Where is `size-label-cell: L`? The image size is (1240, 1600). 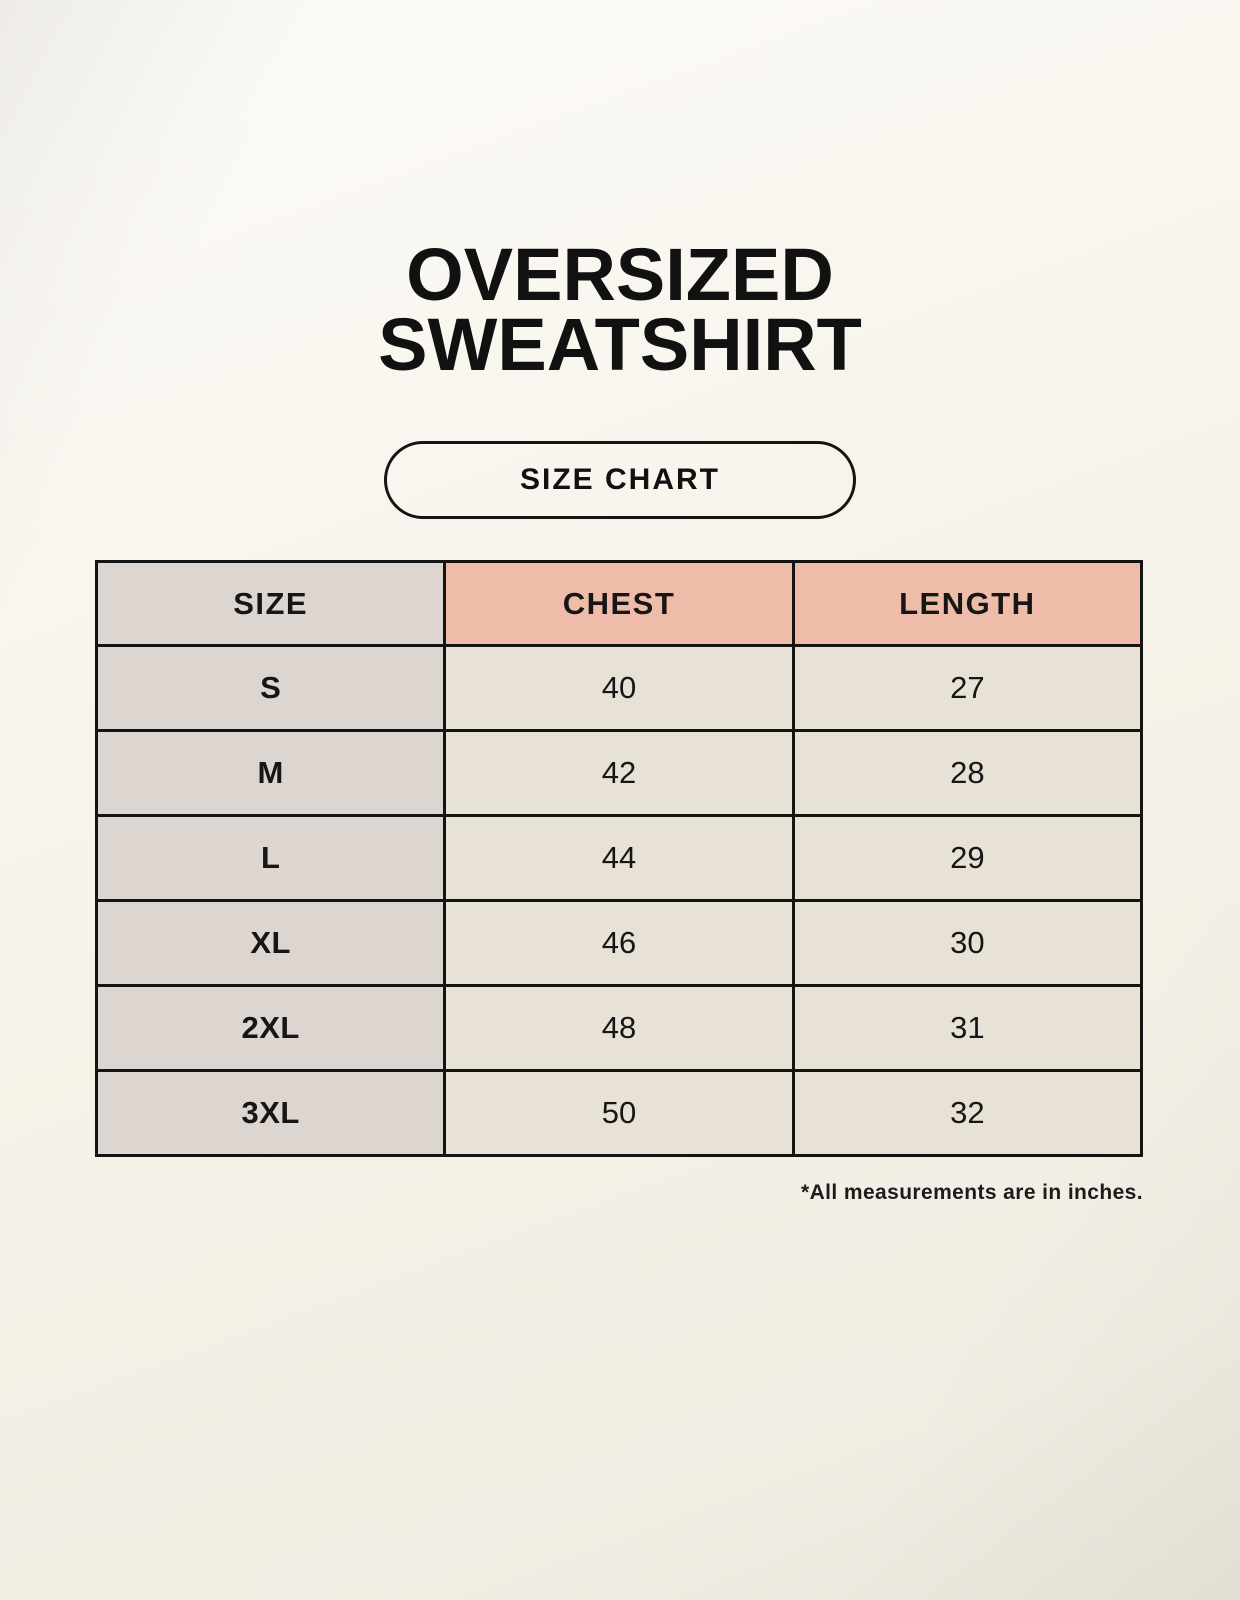 size-label-cell: L is located at coordinates (270, 858).